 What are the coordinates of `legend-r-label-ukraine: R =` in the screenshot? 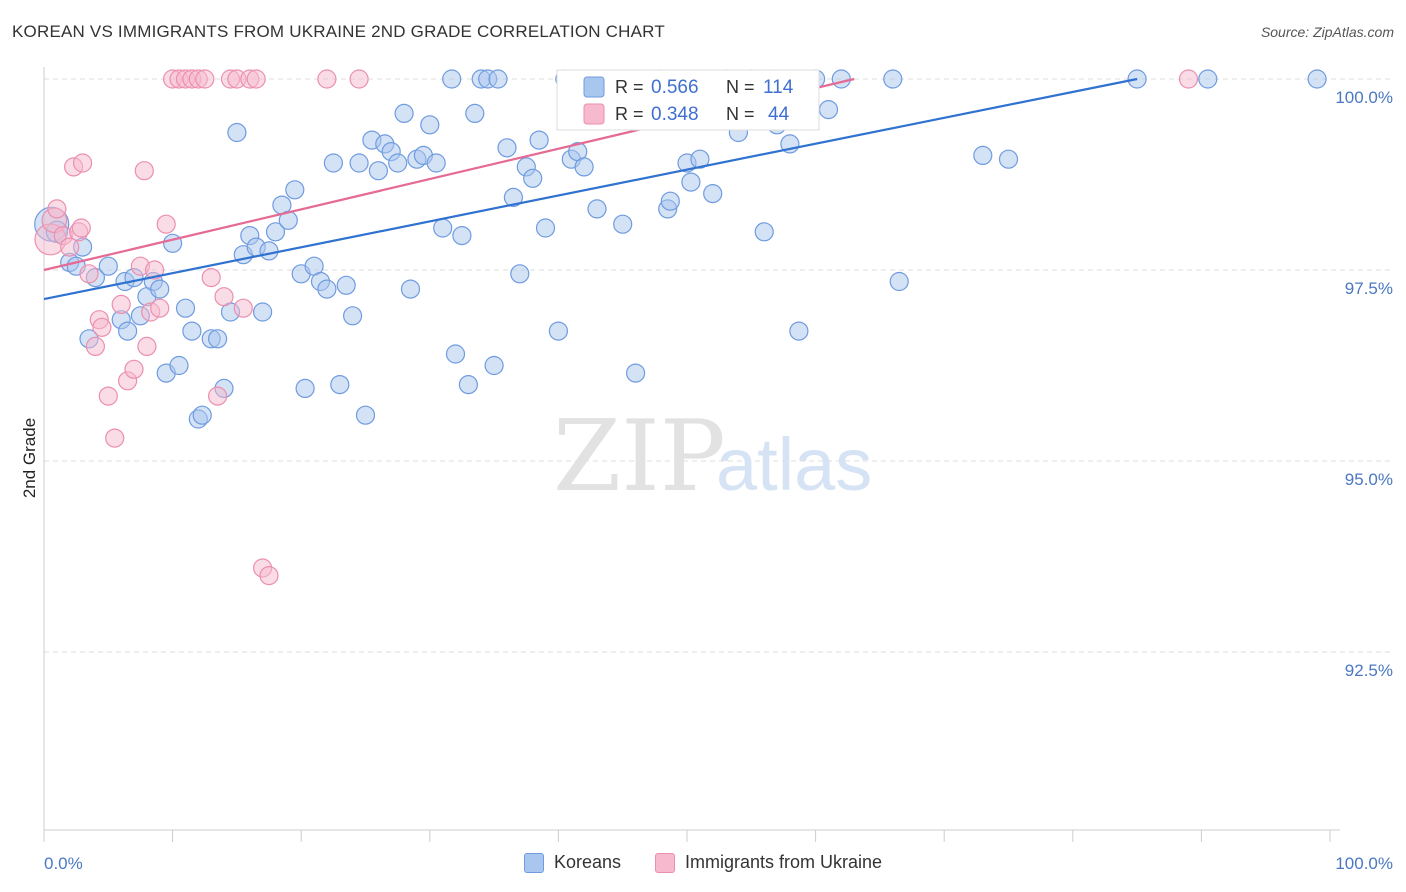 It's located at (629, 114).